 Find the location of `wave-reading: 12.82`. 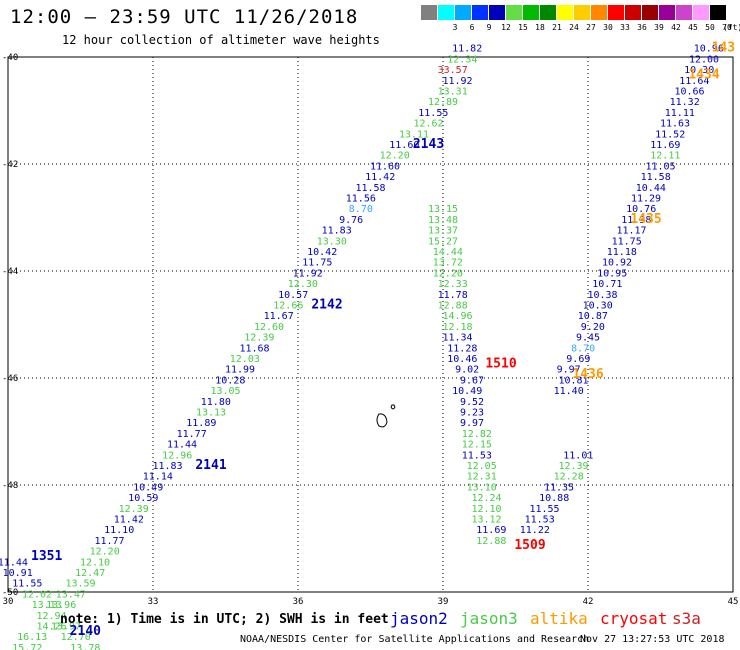

wave-reading: 12.82 is located at coordinates (477, 434).